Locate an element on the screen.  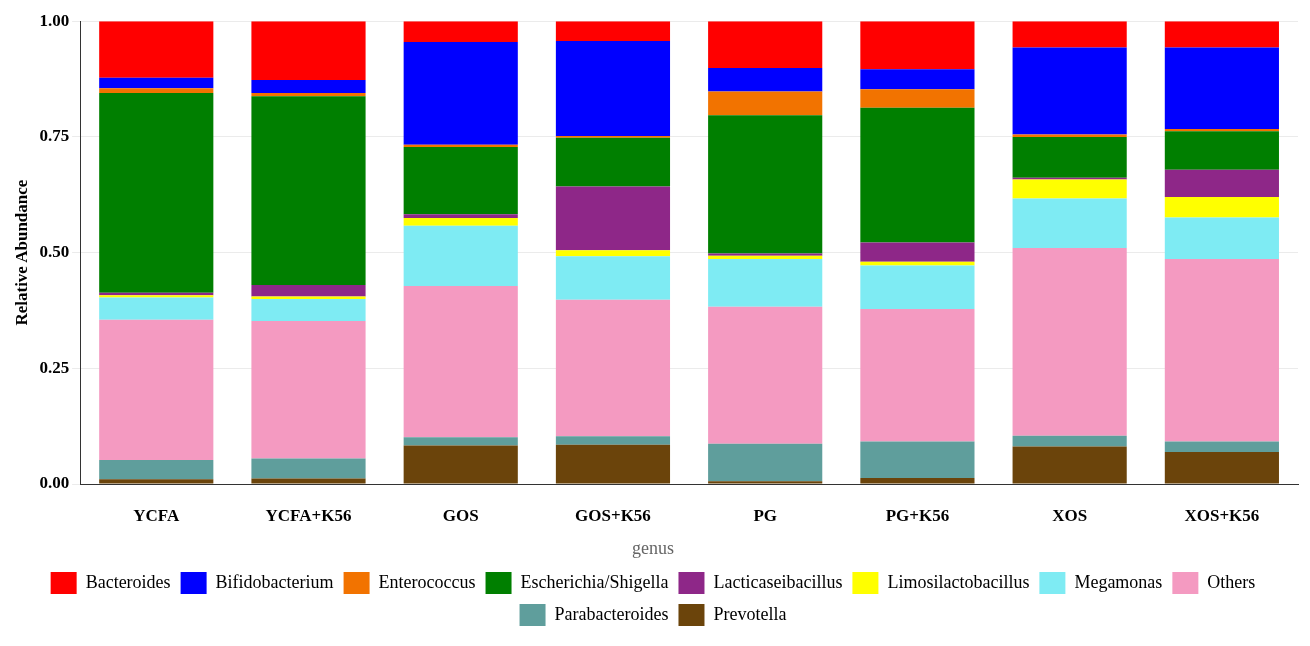
y-tick-label: 1.00 is located at coordinates (54, 20).